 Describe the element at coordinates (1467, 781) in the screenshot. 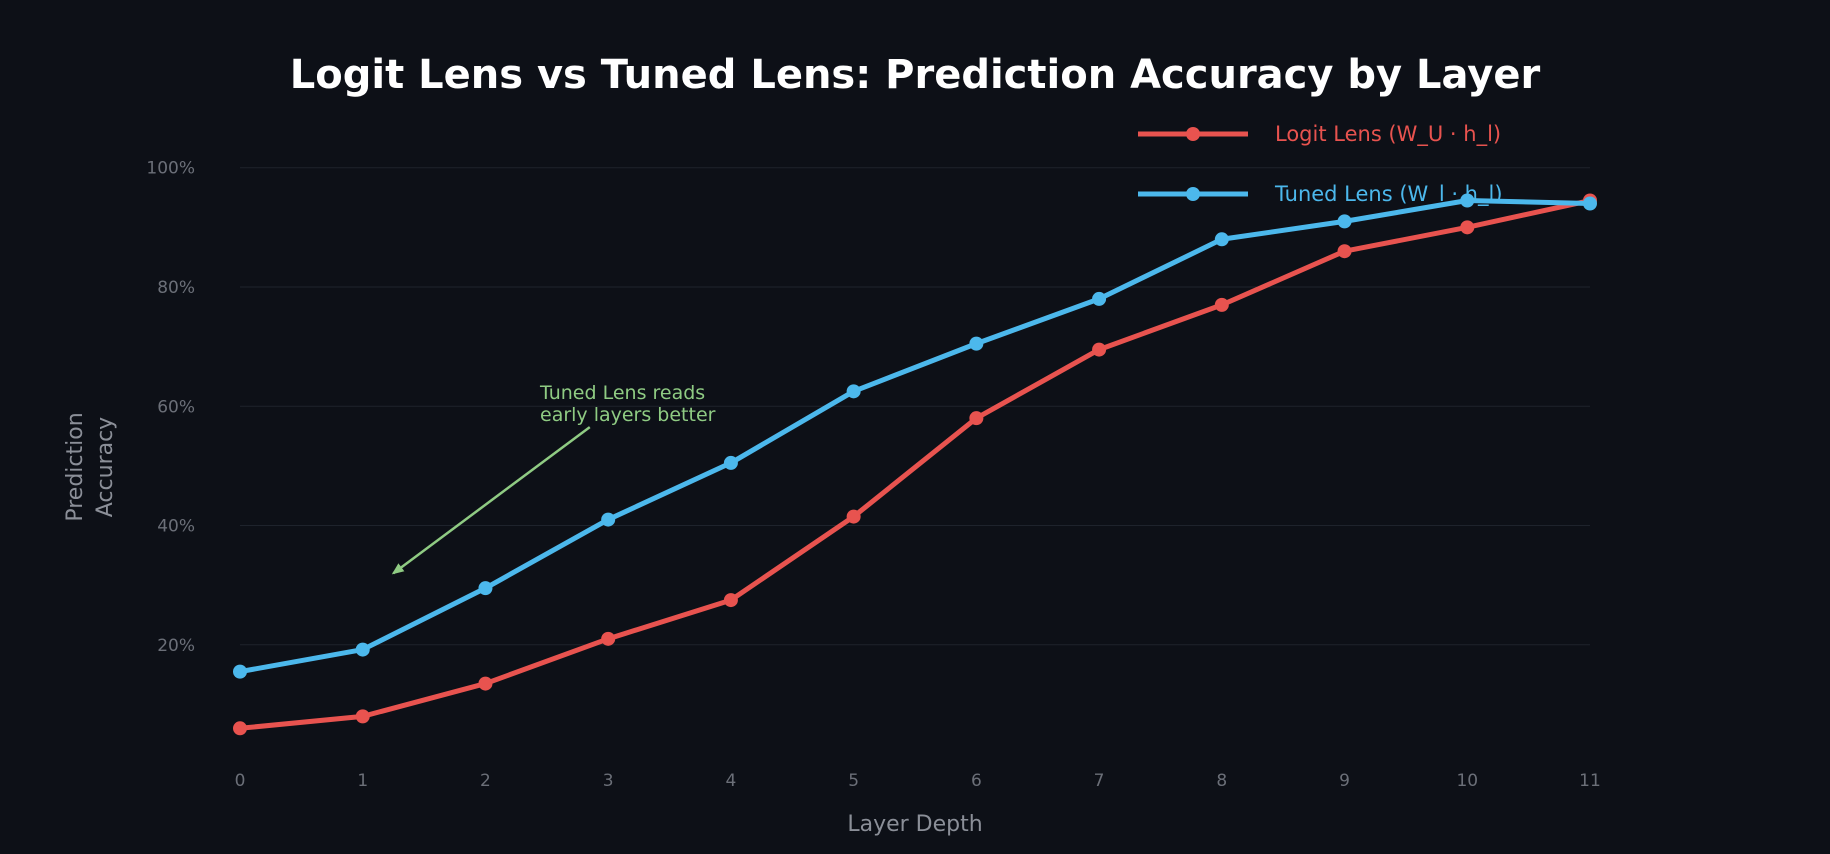

I see `x-tick-label-10: 10` at that location.